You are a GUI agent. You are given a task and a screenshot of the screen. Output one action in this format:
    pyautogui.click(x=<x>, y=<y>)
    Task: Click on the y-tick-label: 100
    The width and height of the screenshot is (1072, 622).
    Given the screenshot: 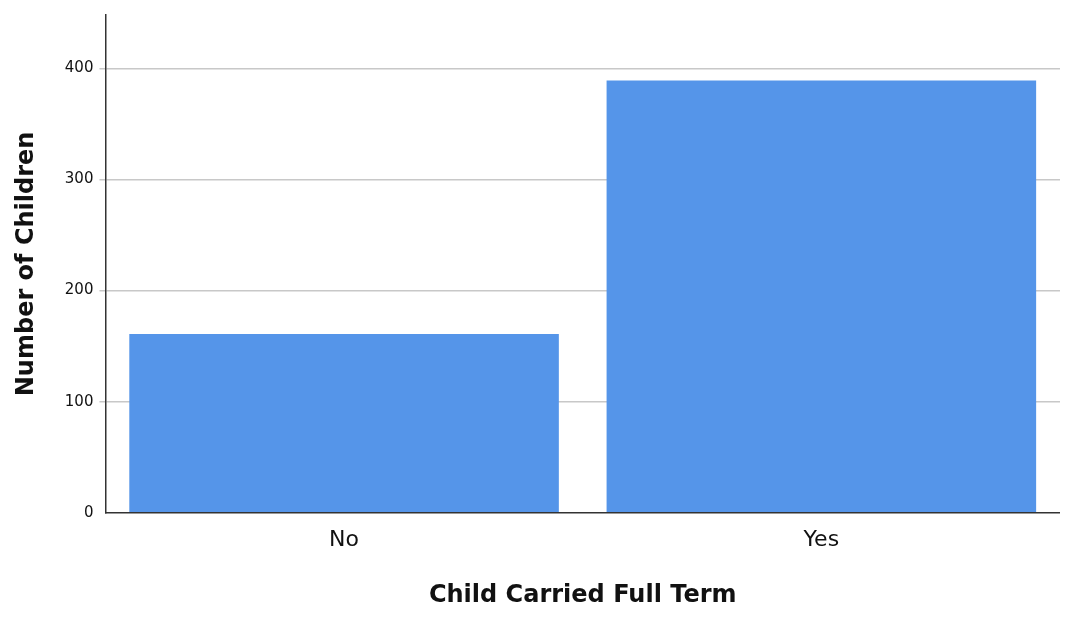 What is the action you would take?
    pyautogui.click(x=79, y=400)
    